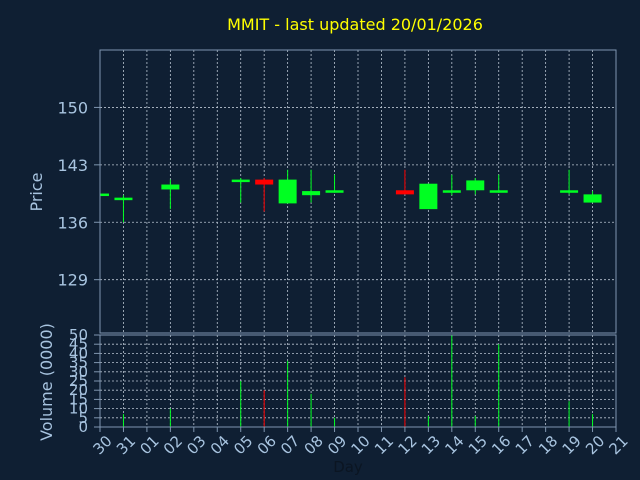  What do you see at coordinates (103, 445) in the screenshot?
I see `x-tick-label: 30` at bounding box center [103, 445].